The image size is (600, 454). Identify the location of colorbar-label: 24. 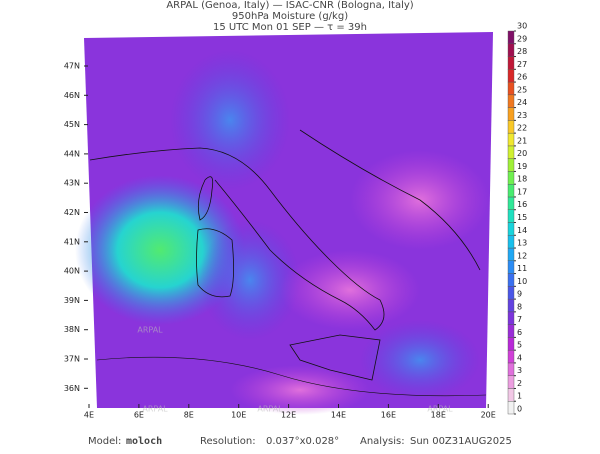
(522, 102).